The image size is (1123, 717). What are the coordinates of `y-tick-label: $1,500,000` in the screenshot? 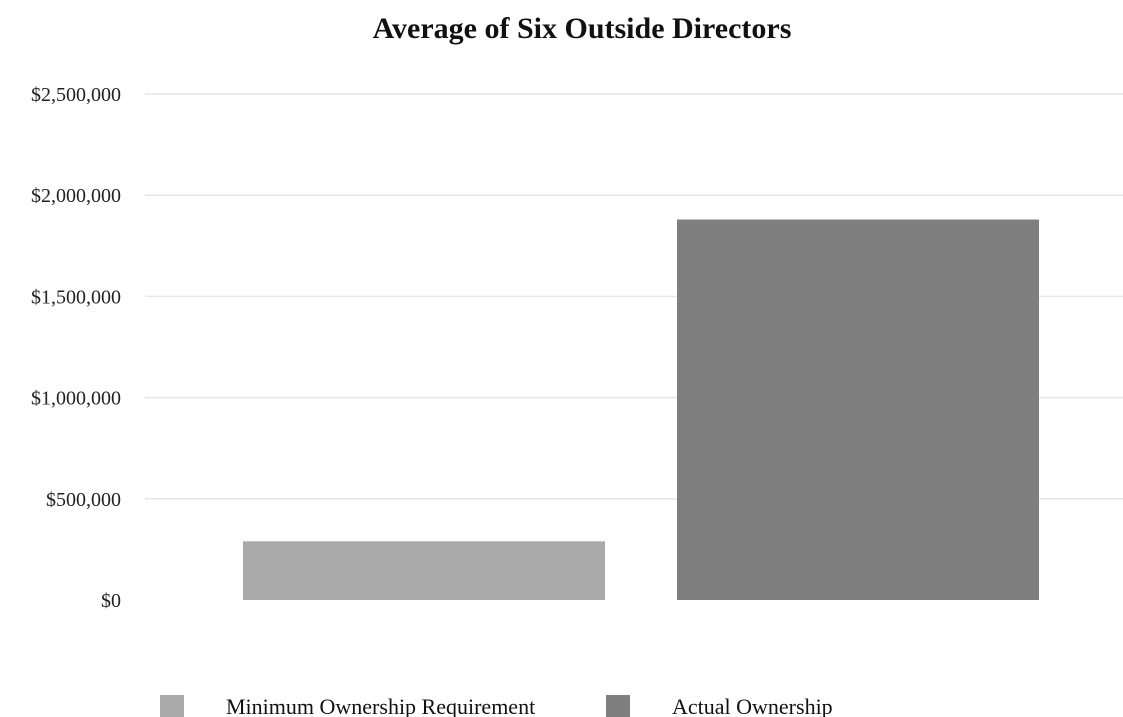 It's located at (76, 297).